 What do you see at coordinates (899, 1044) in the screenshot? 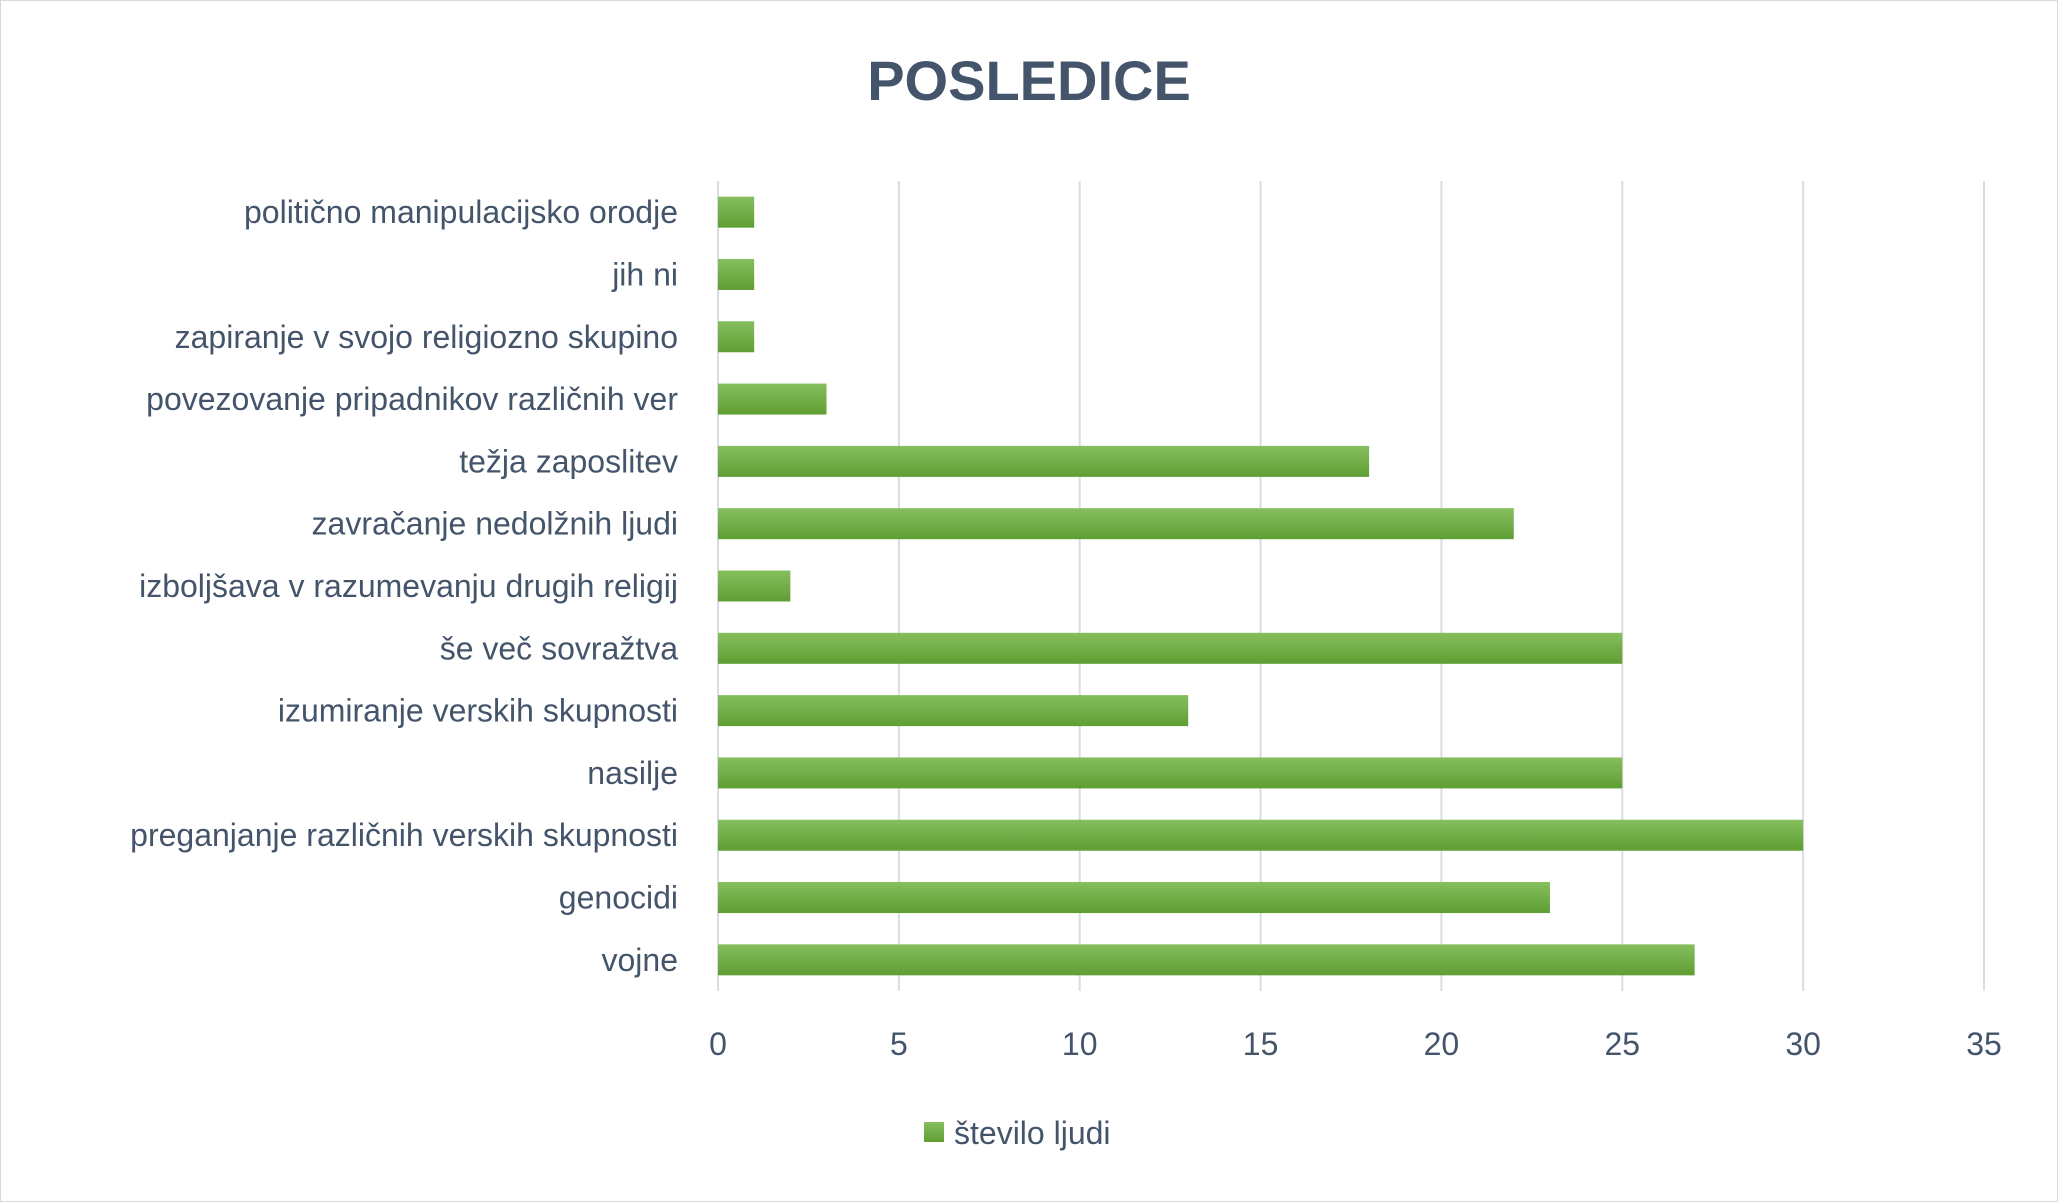
I see `x-tick-label: 5` at bounding box center [899, 1044].